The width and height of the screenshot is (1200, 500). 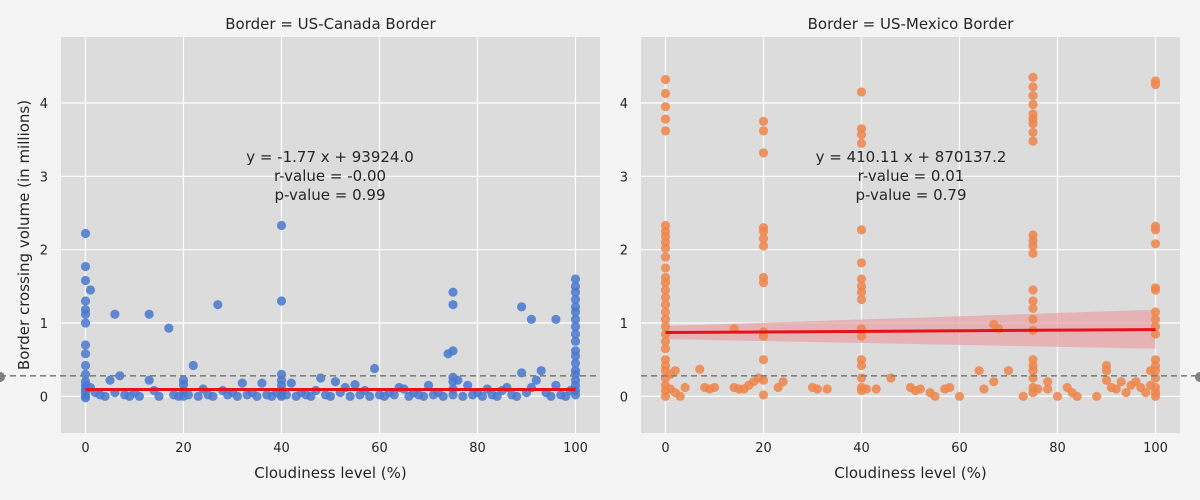 I want to click on x-tick-label: 80, so click(x=1057, y=448).